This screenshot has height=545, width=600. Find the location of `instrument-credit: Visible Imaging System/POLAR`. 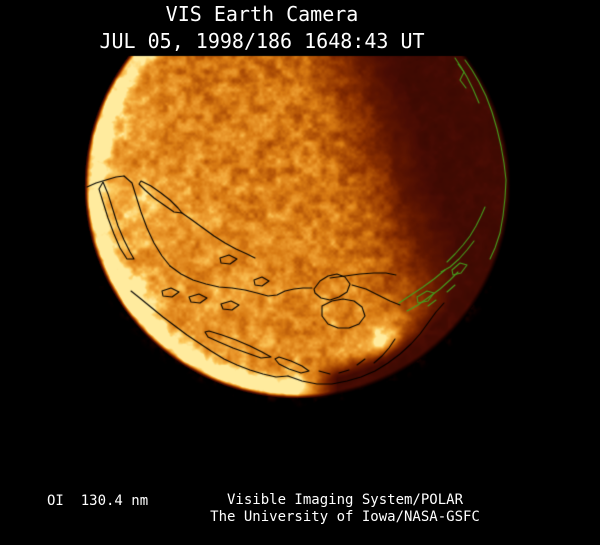

instrument-credit: Visible Imaging System/POLAR is located at coordinates (345, 500).